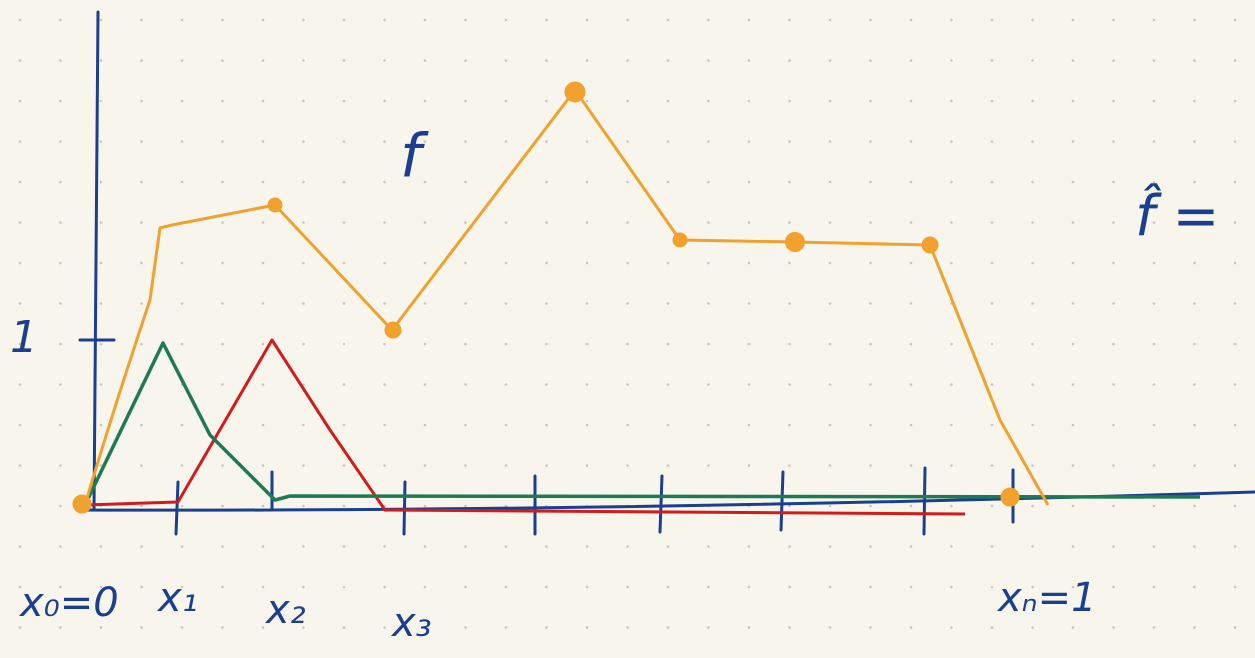  I want to click on y-axis, so click(96, 261).